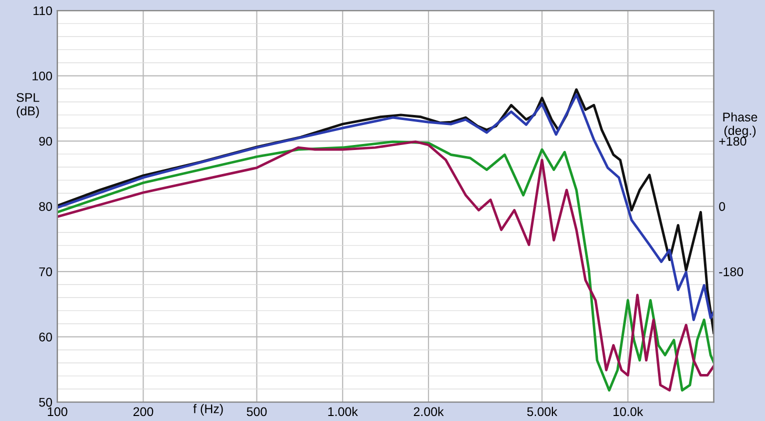 This screenshot has height=421, width=765. Describe the element at coordinates (45, 402) in the screenshot. I see `y-tick-label: 50` at that location.